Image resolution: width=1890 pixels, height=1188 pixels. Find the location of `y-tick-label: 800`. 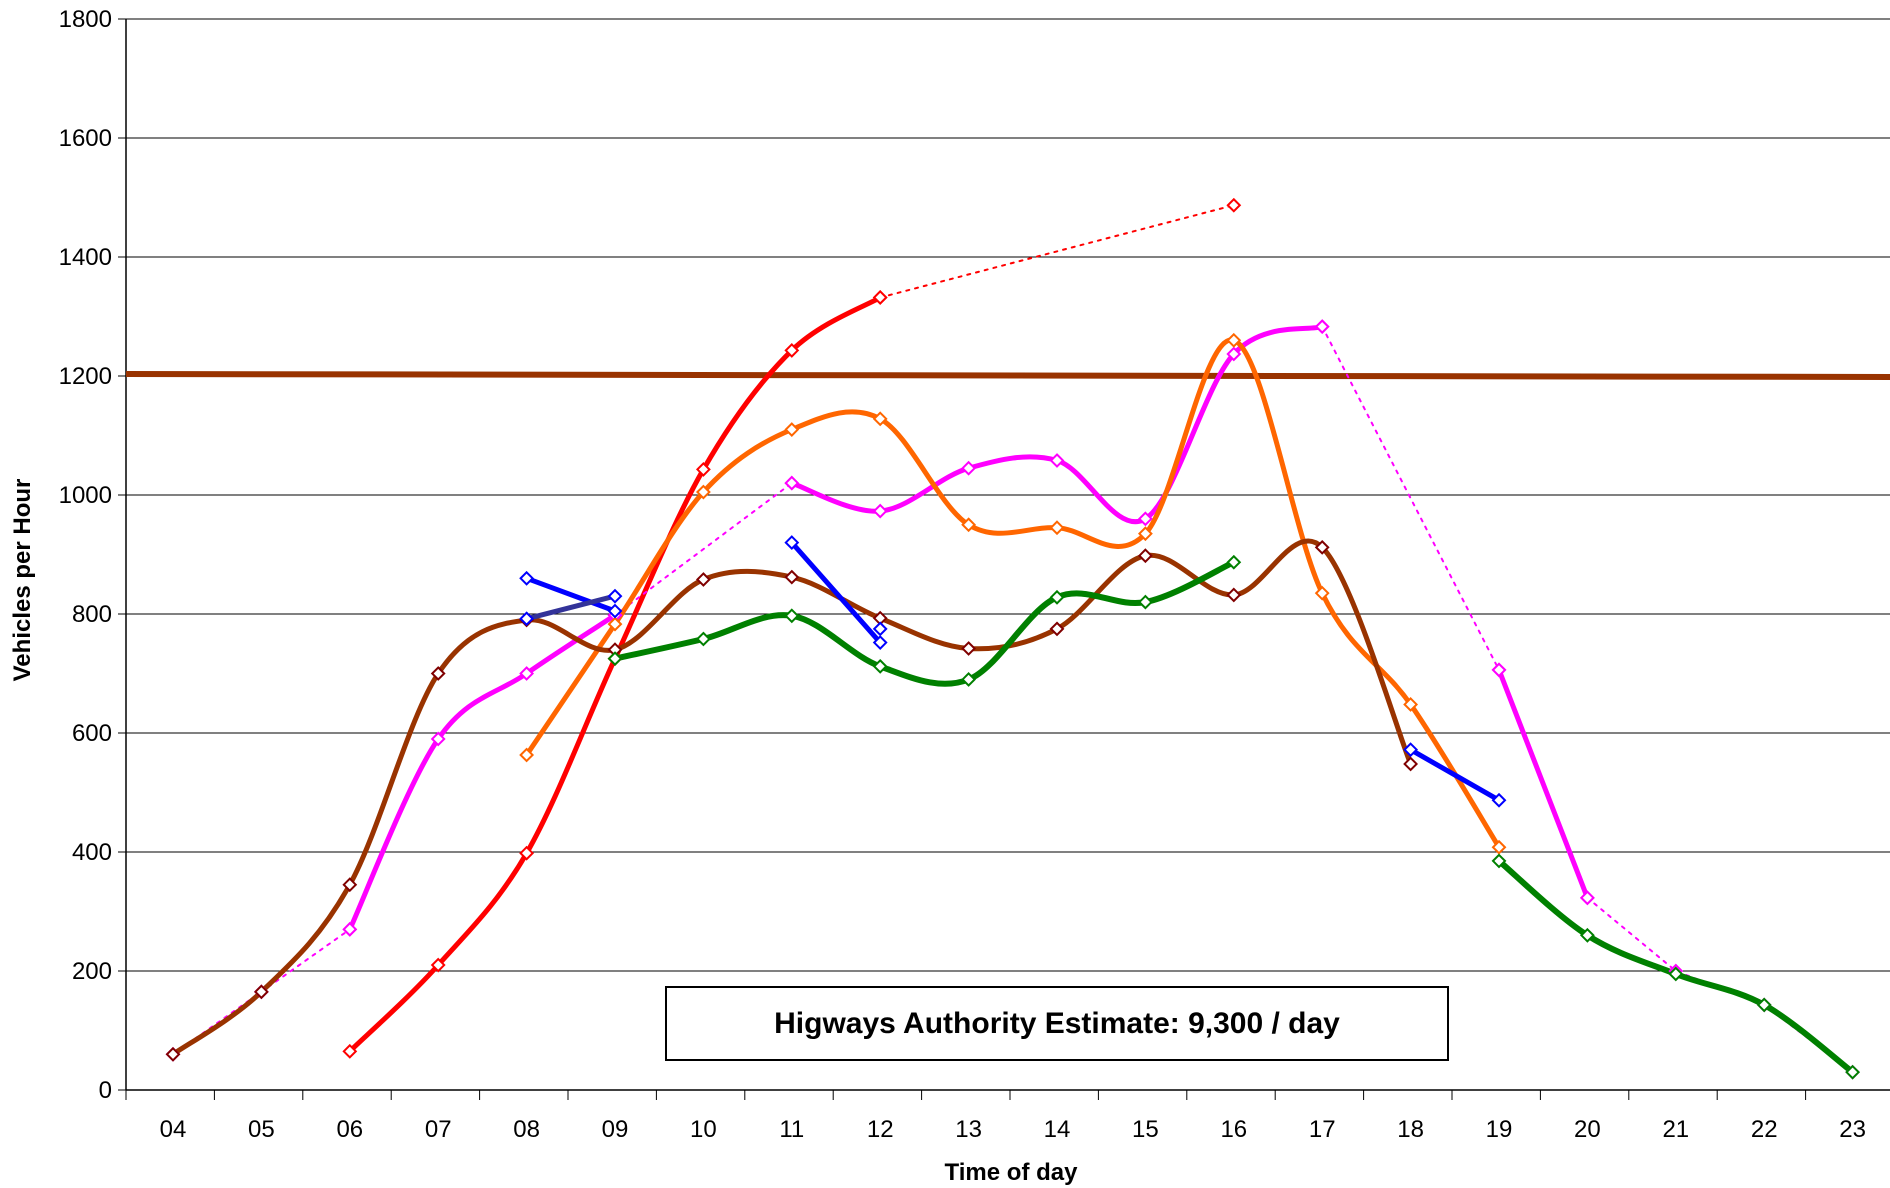

y-tick-label: 800 is located at coordinates (92, 614).